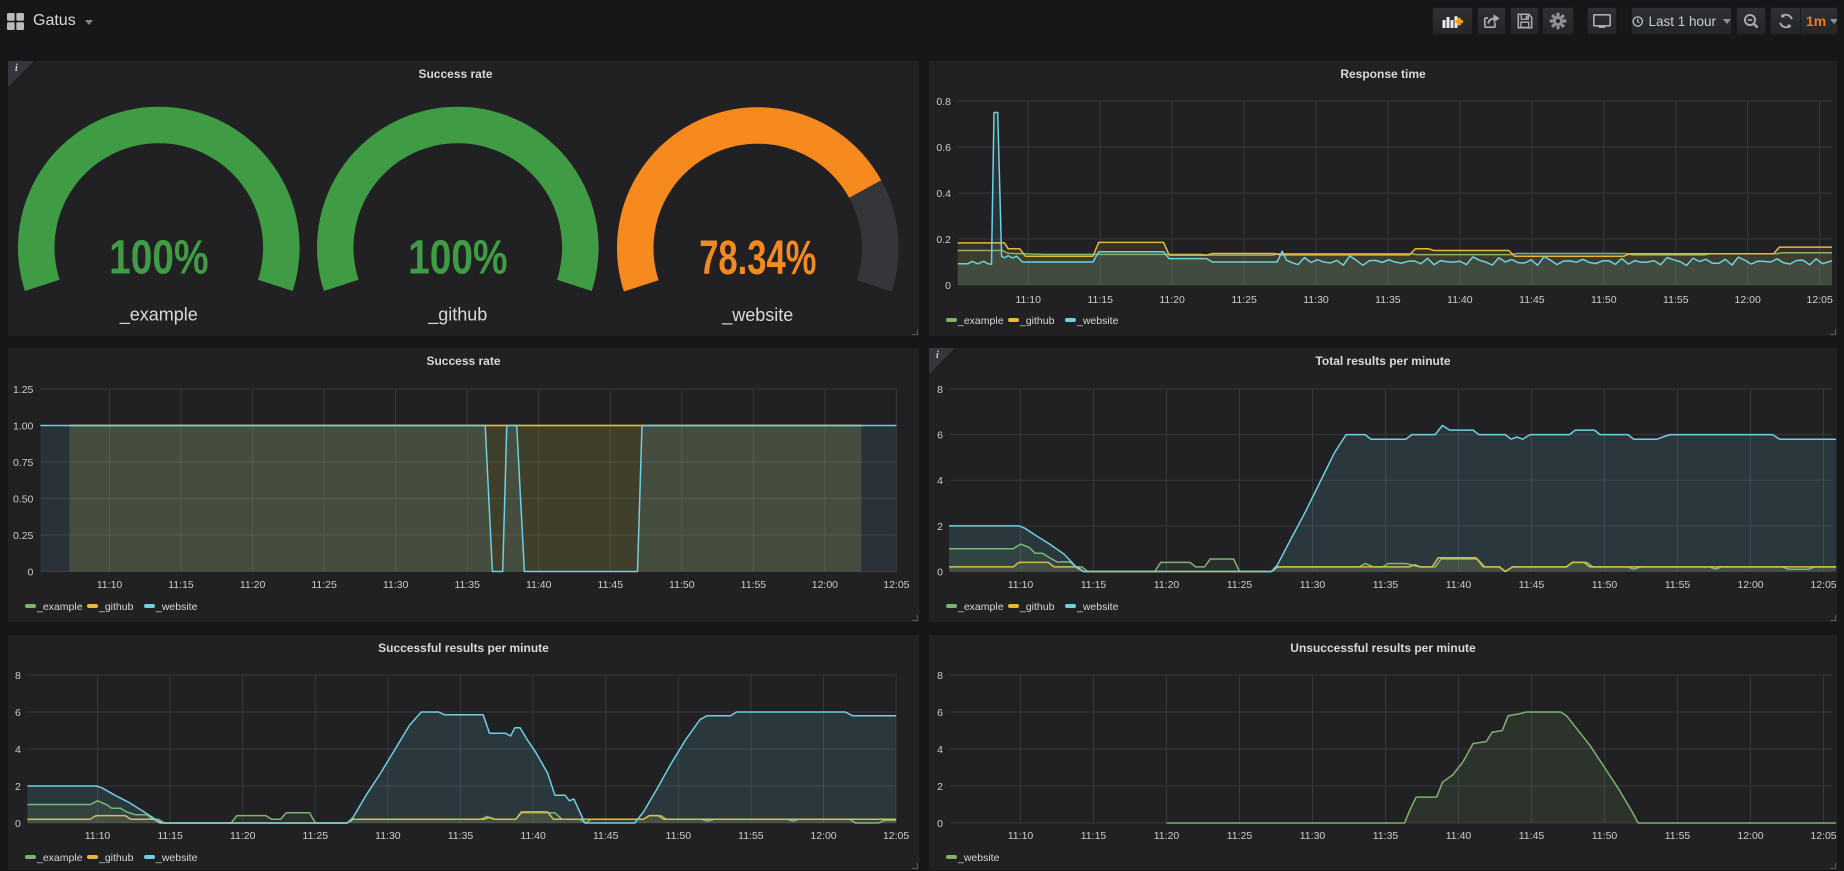  What do you see at coordinates (23, 463) in the screenshot?
I see `svg-text: 0.75` at bounding box center [23, 463].